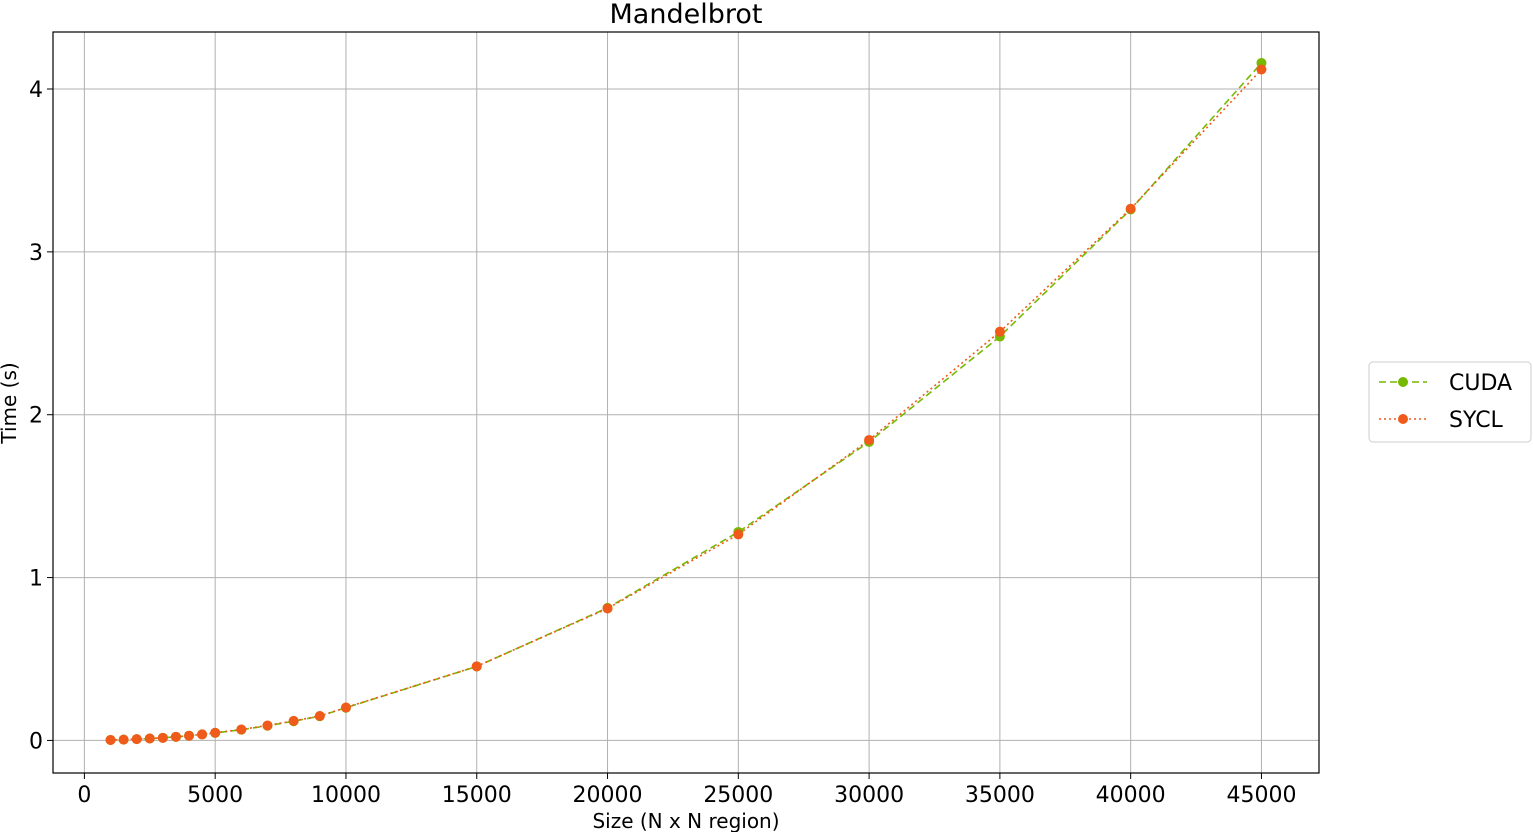 The height and width of the screenshot is (832, 1533). Describe the element at coordinates (84, 795) in the screenshot. I see `x-tick-label: 0` at that location.